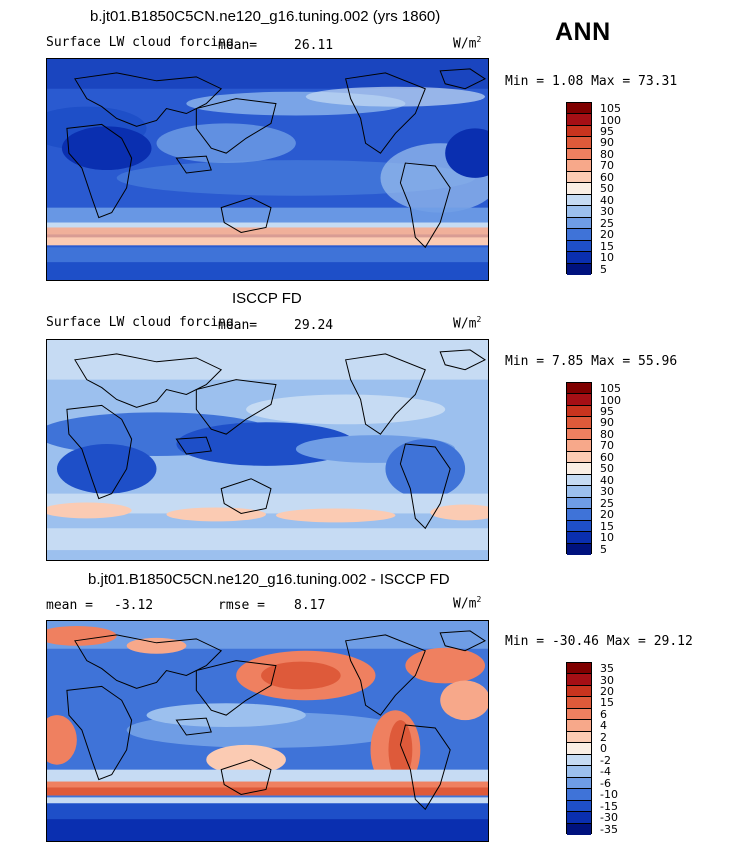 The height and width of the screenshot is (847, 733). I want to click on panel3-mean-label: mean =, so click(69, 605).